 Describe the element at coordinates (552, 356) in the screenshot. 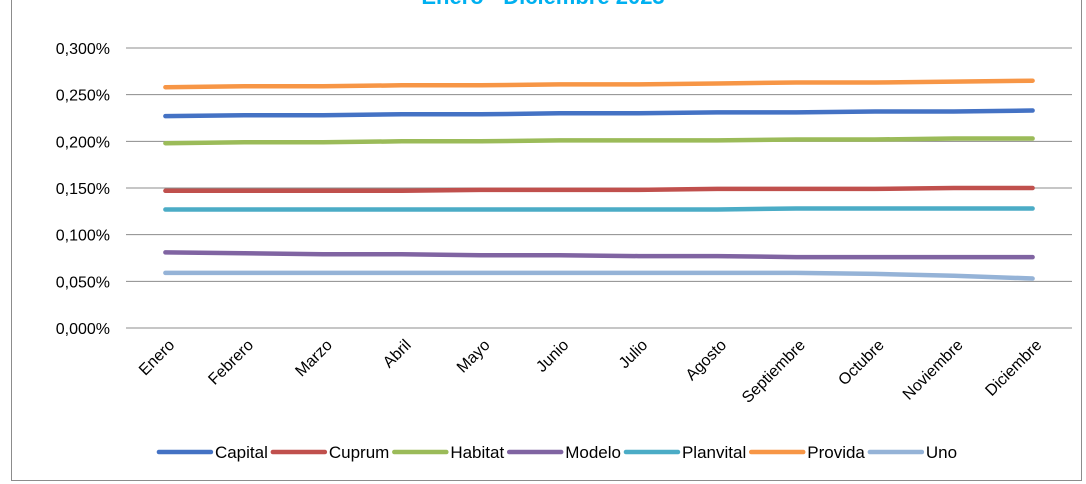

I see `x-tick-label: Junio` at that location.